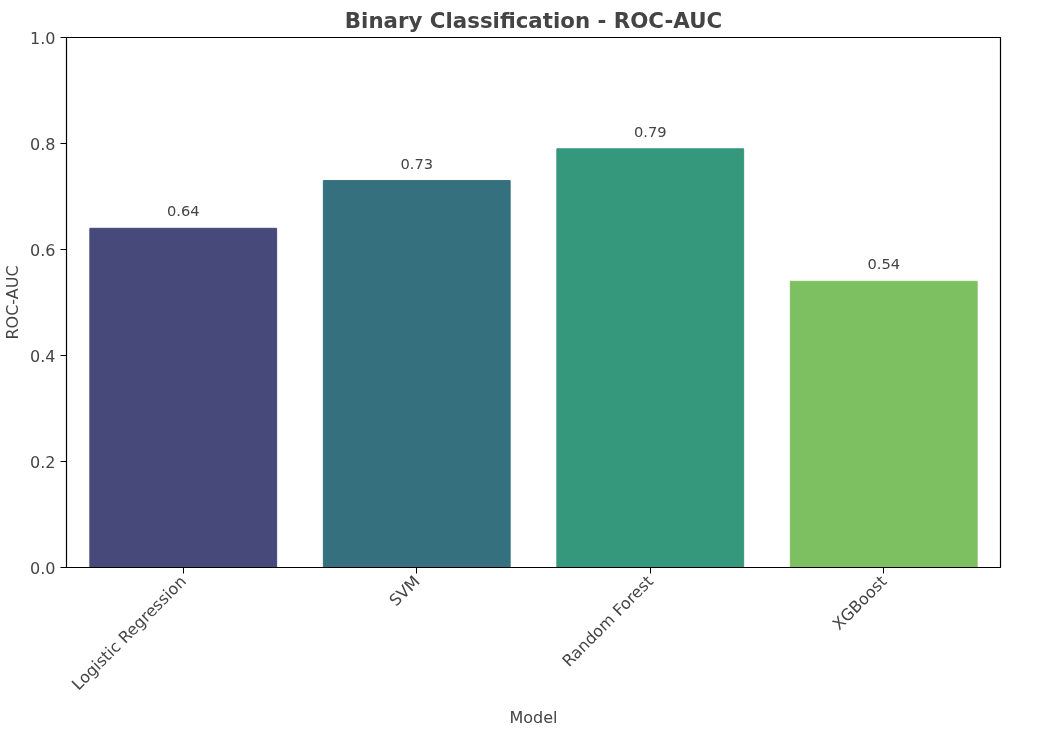  Describe the element at coordinates (43, 462) in the screenshot. I see `y-tick-label: 0.2` at that location.